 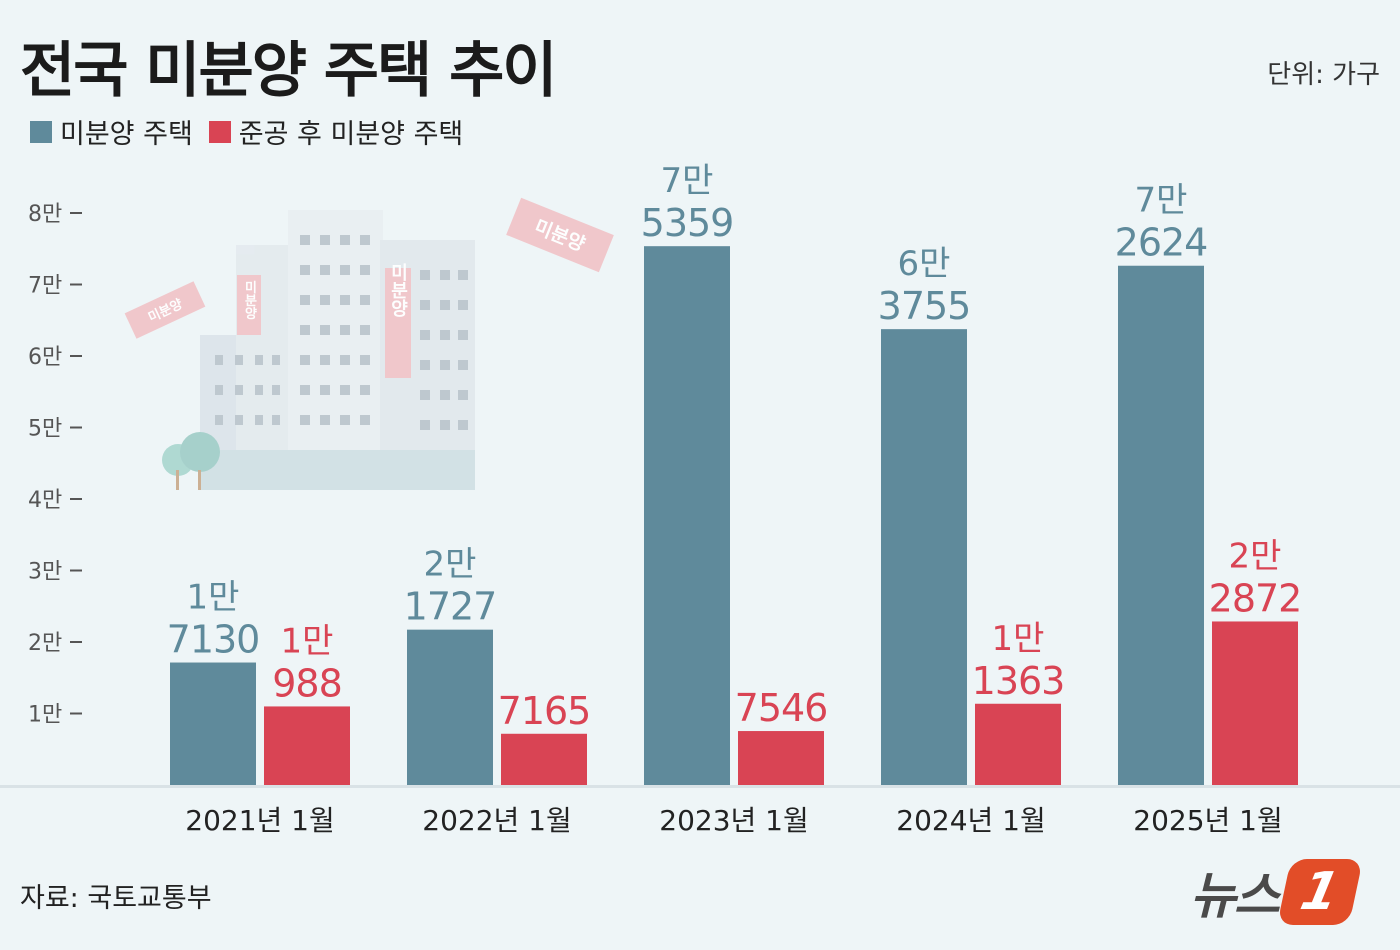 What do you see at coordinates (700, 786) in the screenshot?
I see `baseline` at bounding box center [700, 786].